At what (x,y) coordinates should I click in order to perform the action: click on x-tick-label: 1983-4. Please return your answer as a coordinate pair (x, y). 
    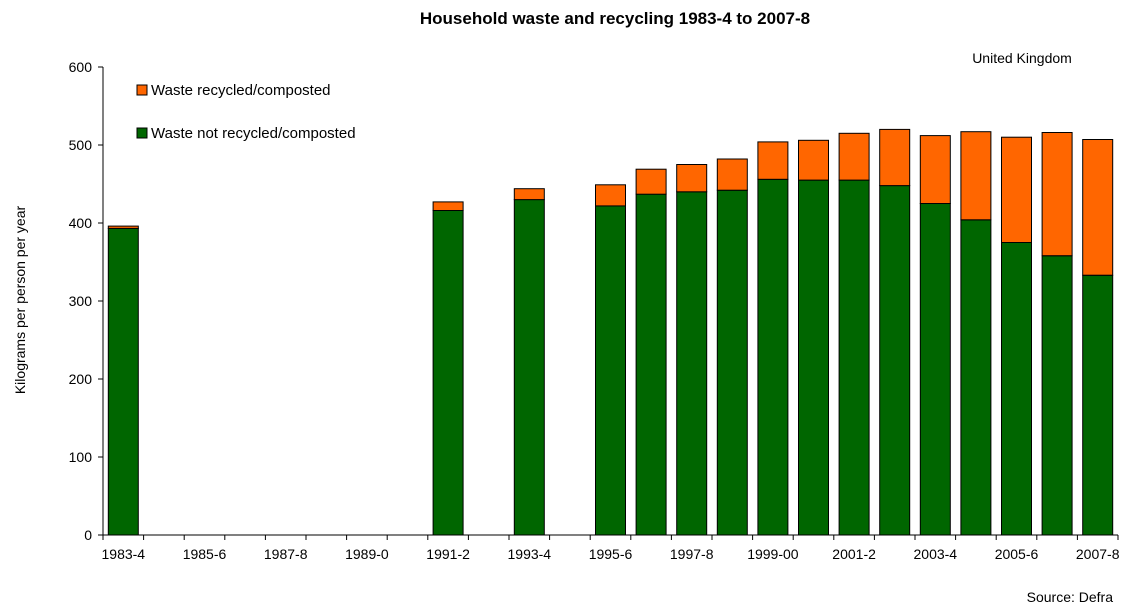
    Looking at the image, I should click on (124, 554).